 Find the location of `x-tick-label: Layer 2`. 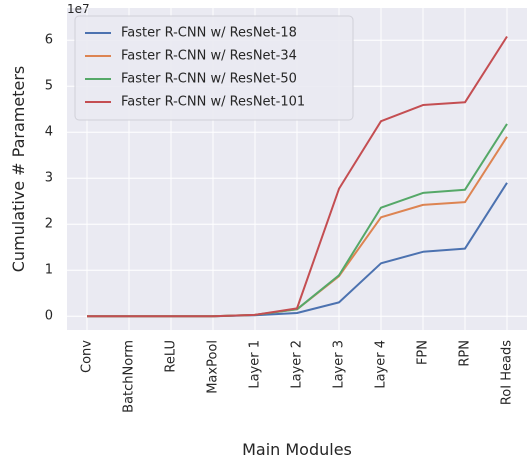

x-tick-label: Layer 2 is located at coordinates (297, 364).